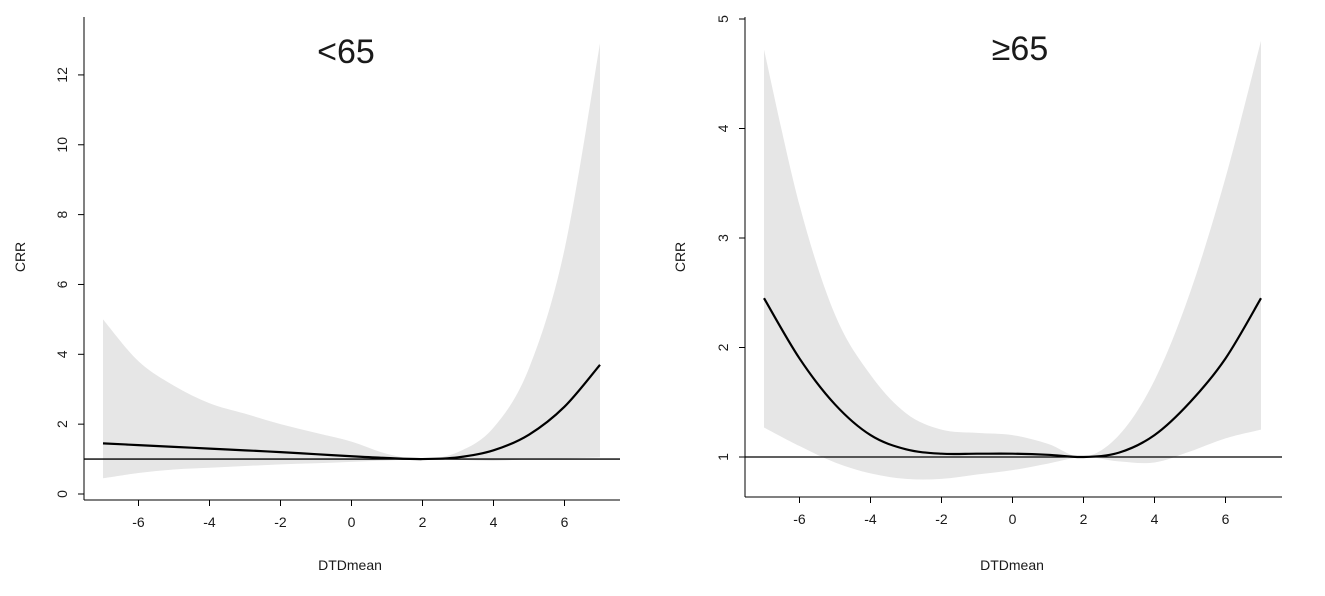 The image size is (1325, 596). I want to click on y-tick-label: 6, so click(62, 284).